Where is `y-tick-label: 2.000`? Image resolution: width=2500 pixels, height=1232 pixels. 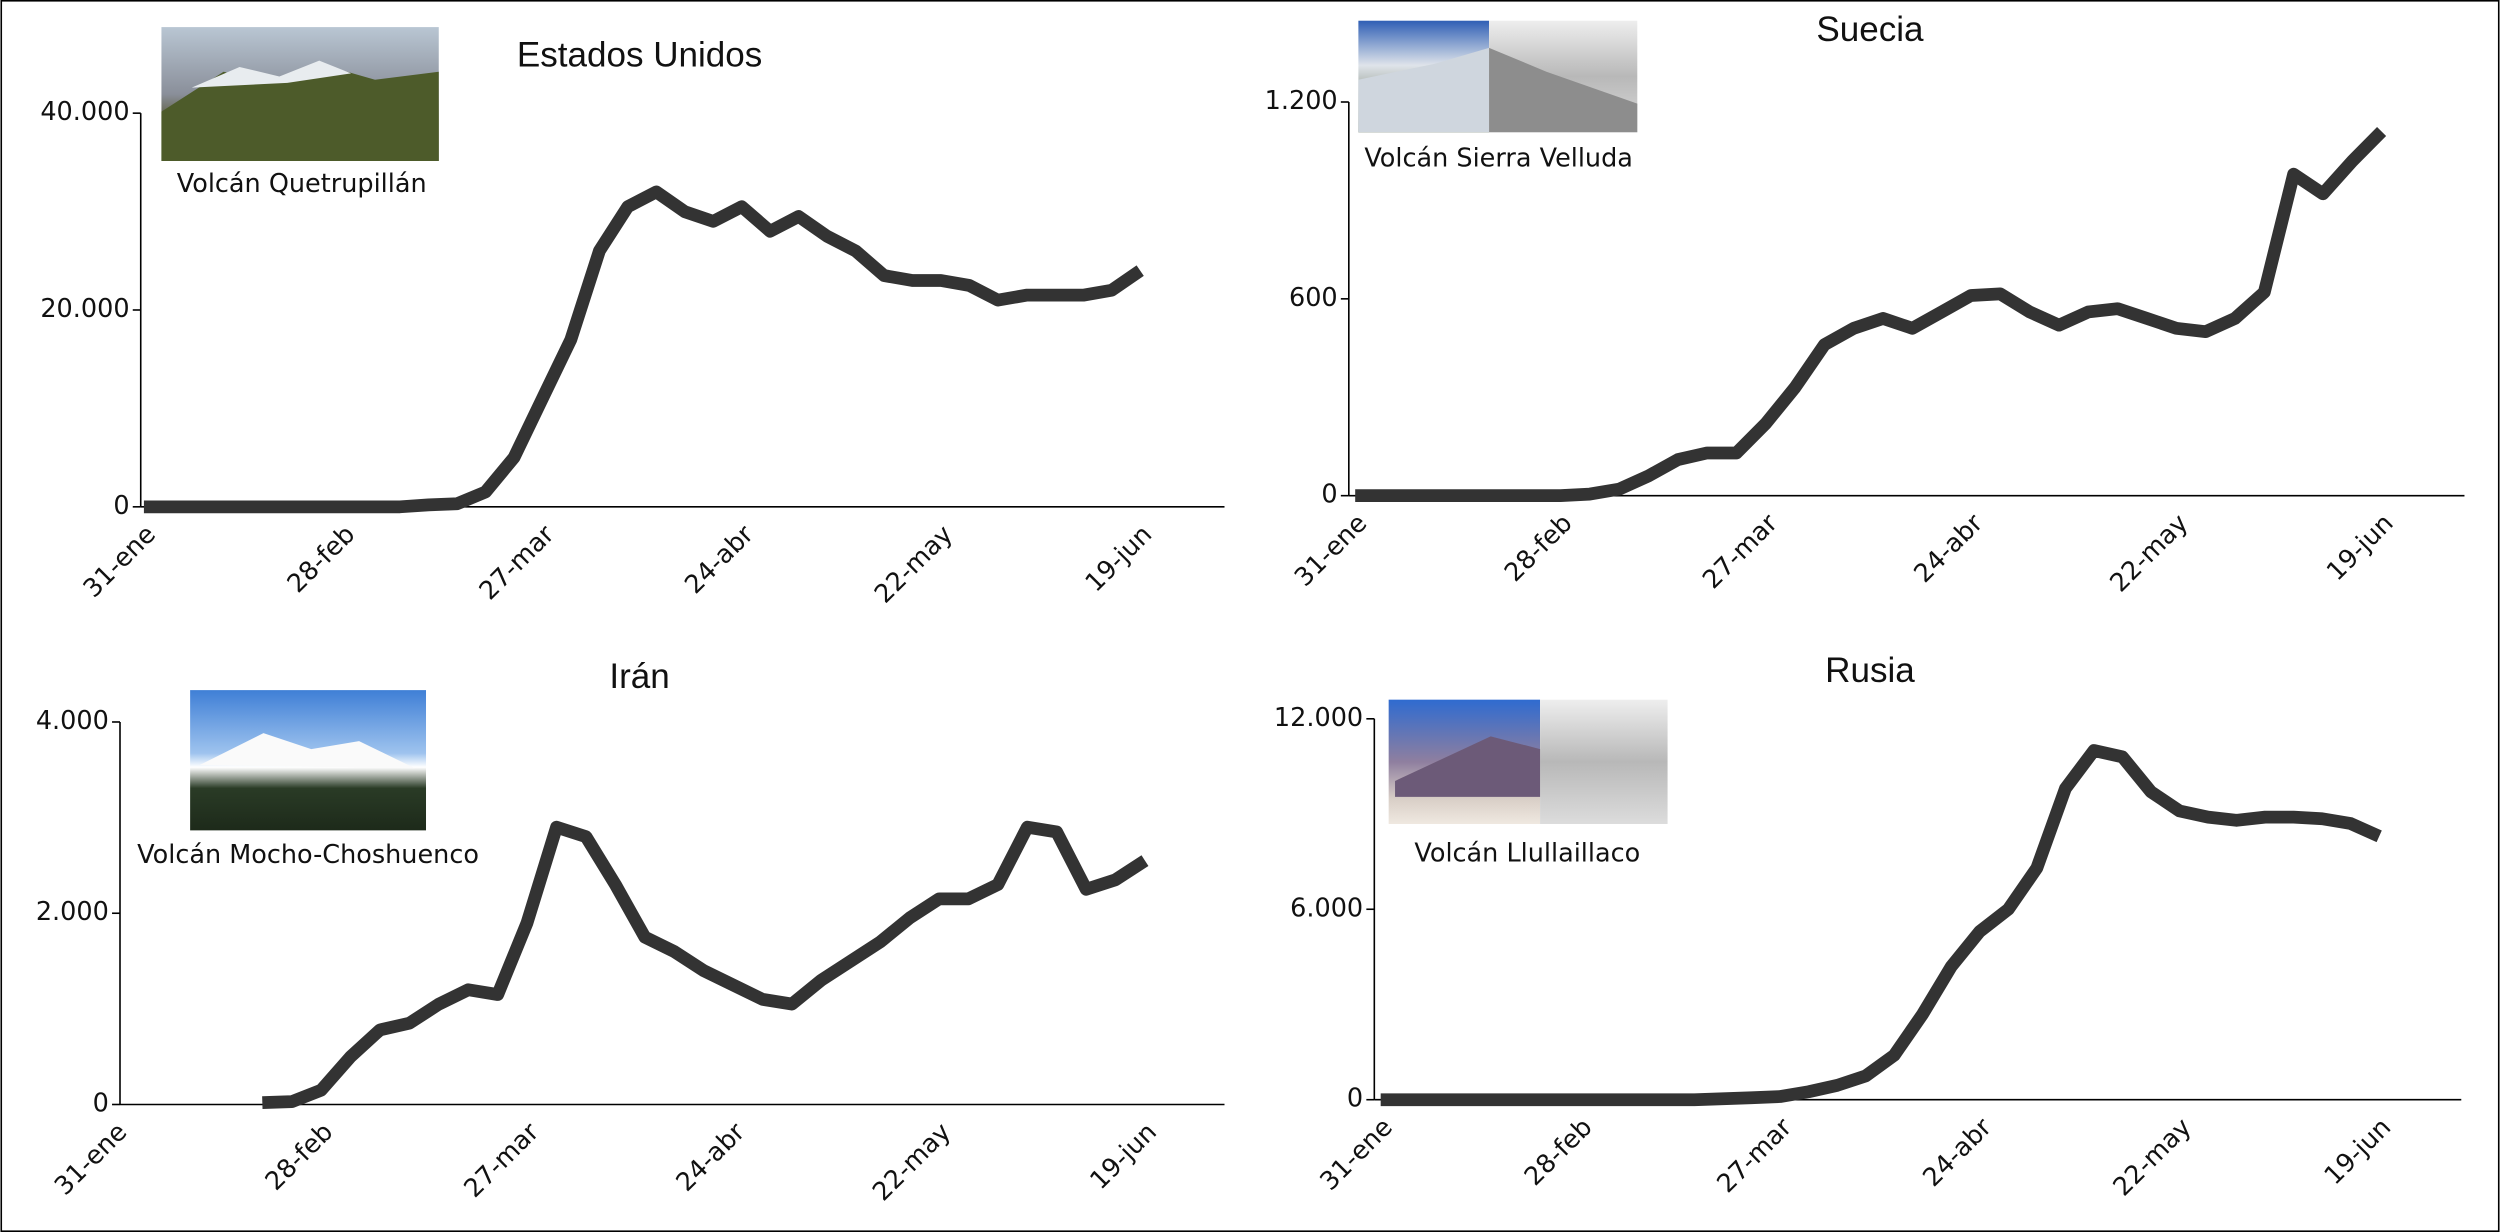 y-tick-label: 2.000 is located at coordinates (72, 912).